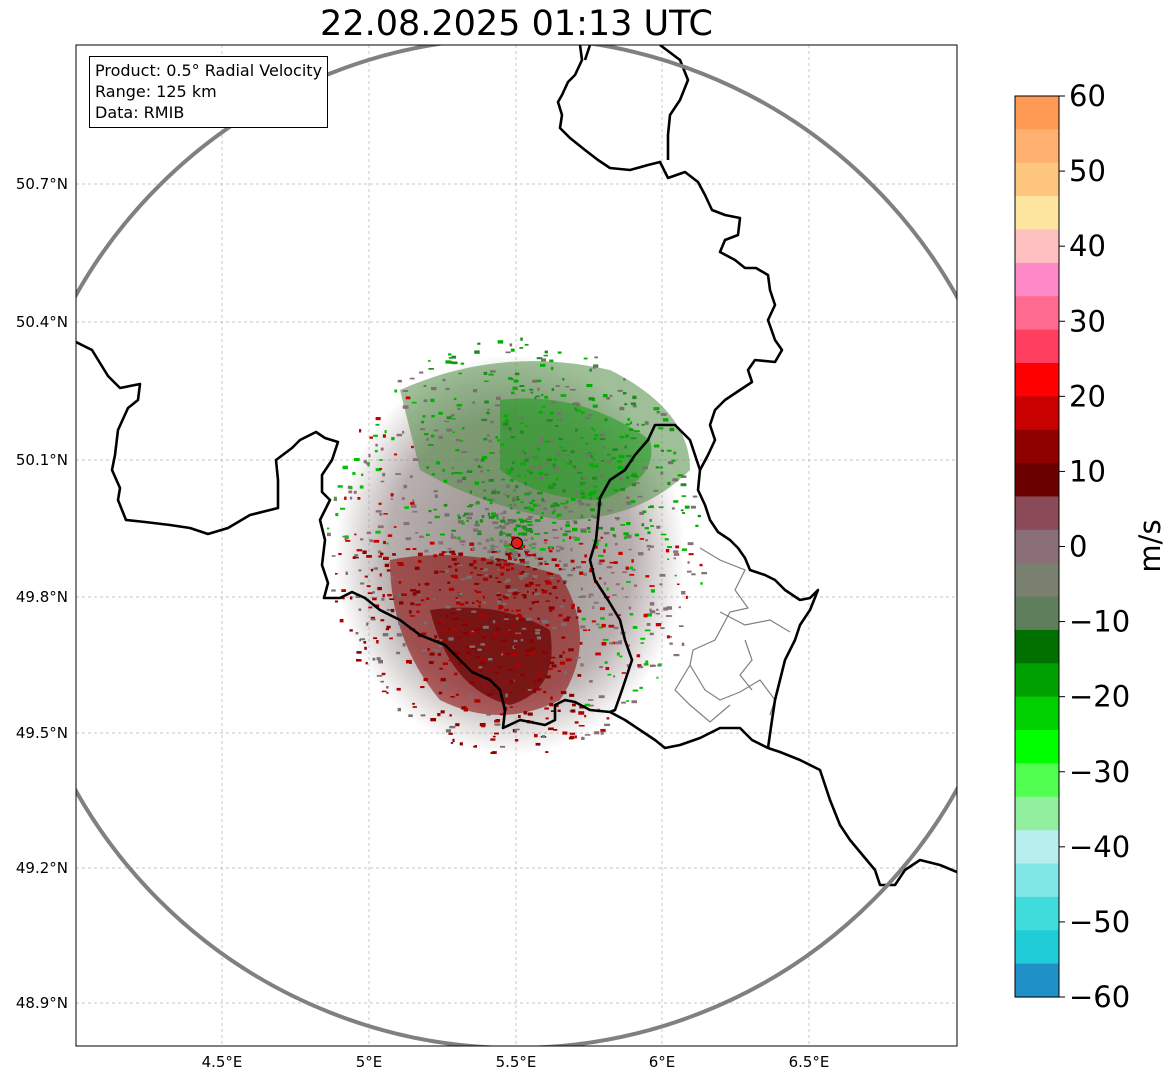  I want to click on lat-tick-label: 49.5°N, so click(42, 733).